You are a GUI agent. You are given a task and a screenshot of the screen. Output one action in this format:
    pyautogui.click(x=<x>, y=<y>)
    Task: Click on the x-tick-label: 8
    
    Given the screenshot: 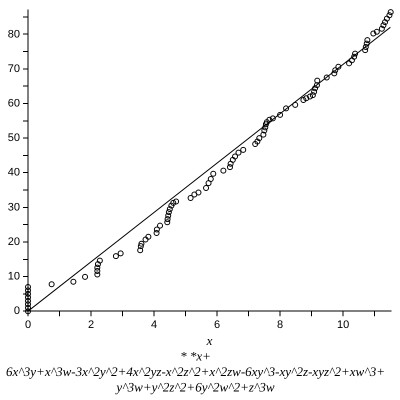 What is the action you would take?
    pyautogui.click(x=280, y=324)
    